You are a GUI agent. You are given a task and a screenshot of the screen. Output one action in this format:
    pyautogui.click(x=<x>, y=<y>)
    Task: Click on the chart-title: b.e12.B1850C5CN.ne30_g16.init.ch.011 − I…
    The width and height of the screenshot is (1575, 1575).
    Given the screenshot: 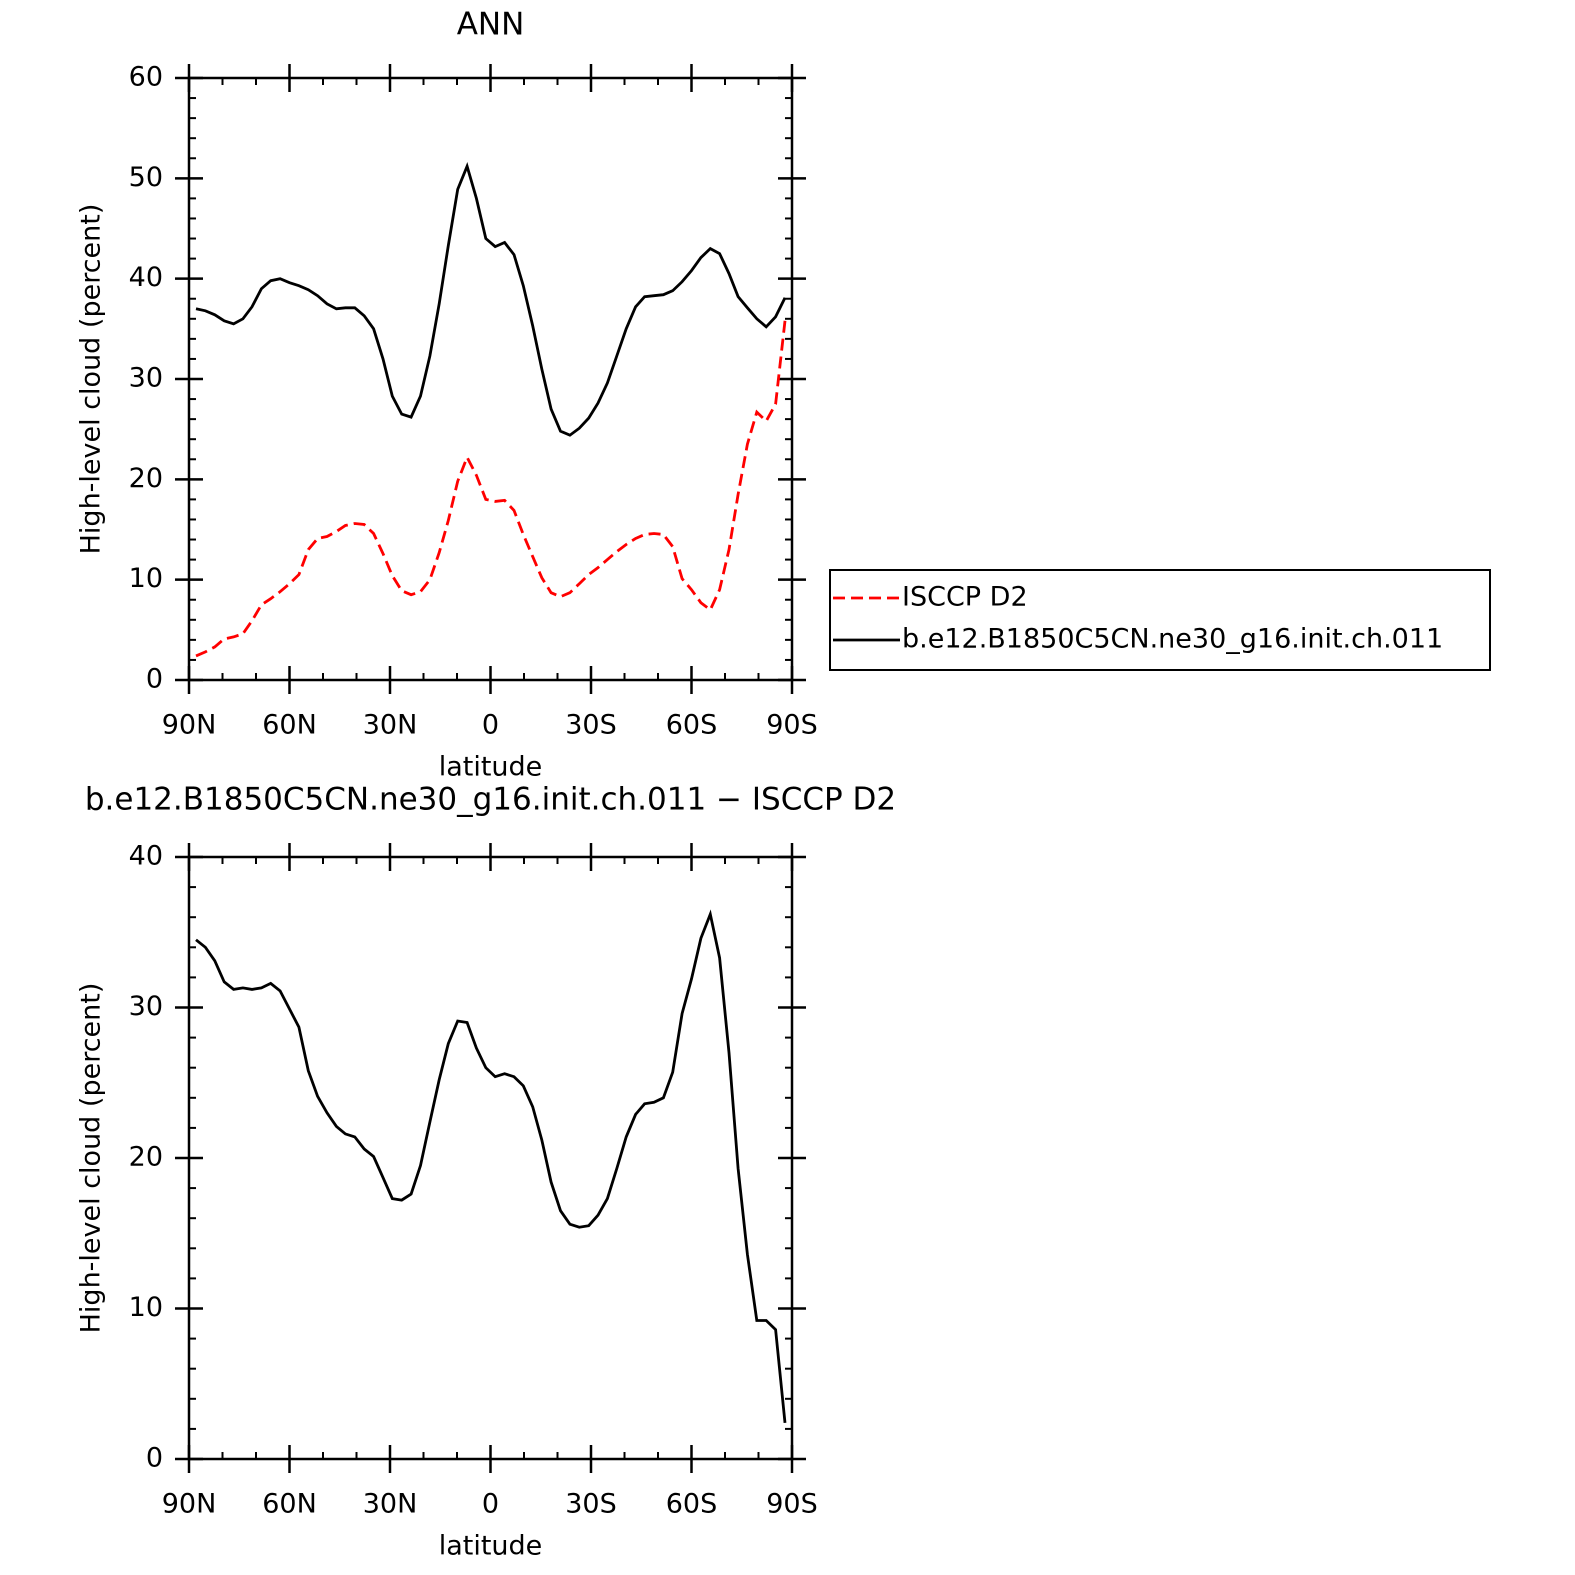 What is the action you would take?
    pyautogui.click(x=490, y=800)
    